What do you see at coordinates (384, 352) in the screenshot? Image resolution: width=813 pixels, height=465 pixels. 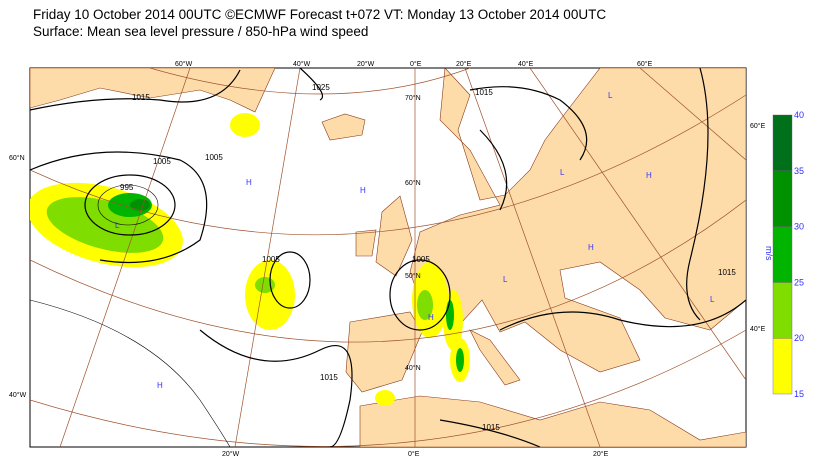 I see `iberia` at bounding box center [384, 352].